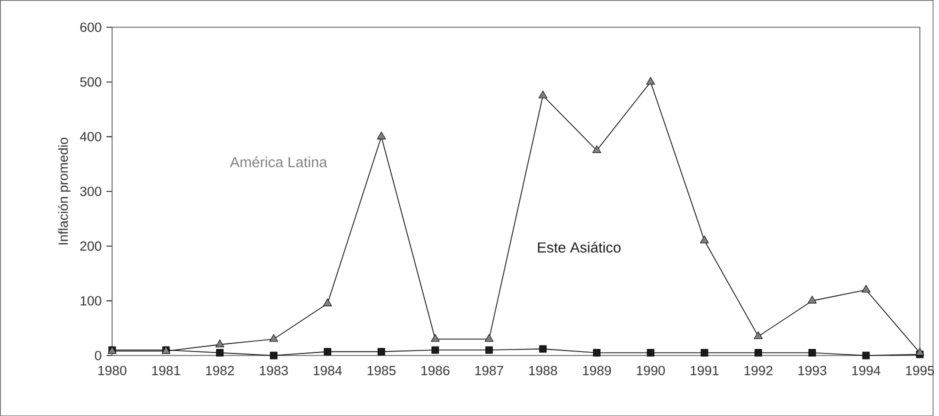 This screenshot has height=416, width=939. I want to click on x-tick-label: 1993, so click(812, 371).